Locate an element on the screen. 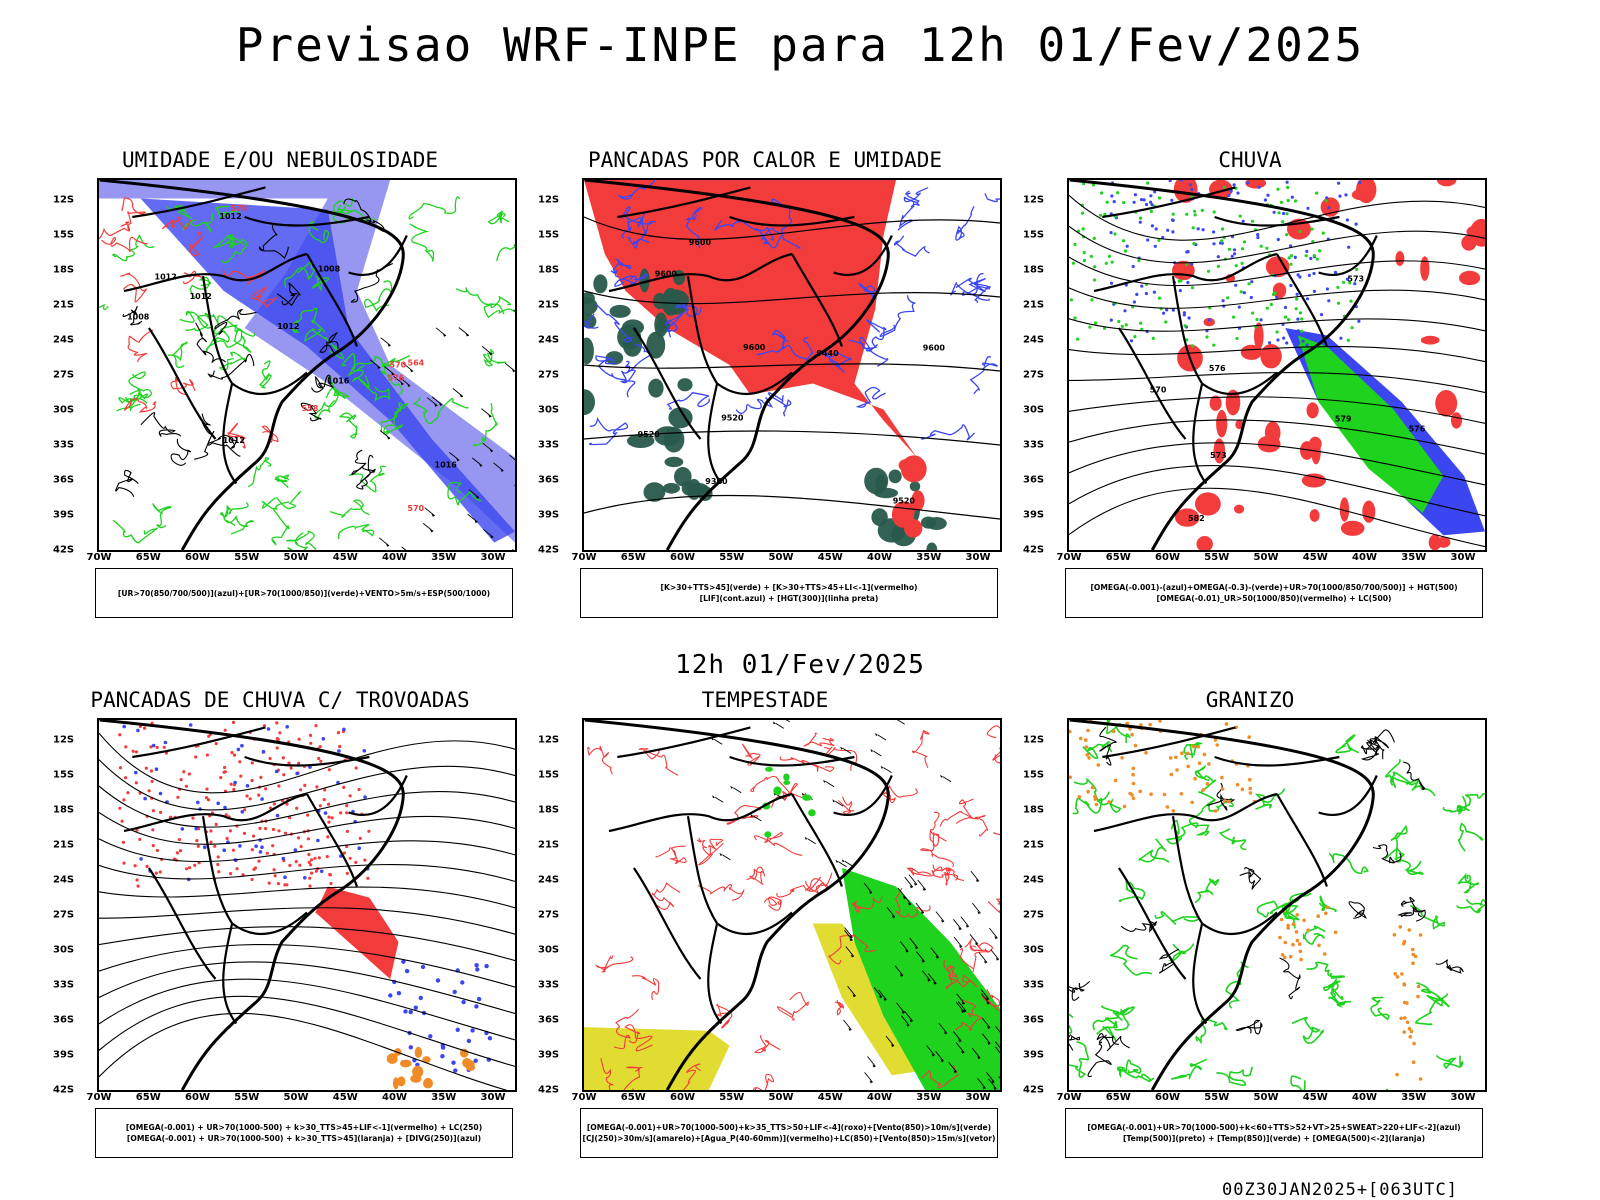 This screenshot has width=1600, height=1200. lat-tick-label: 21S is located at coordinates (1034, 305).